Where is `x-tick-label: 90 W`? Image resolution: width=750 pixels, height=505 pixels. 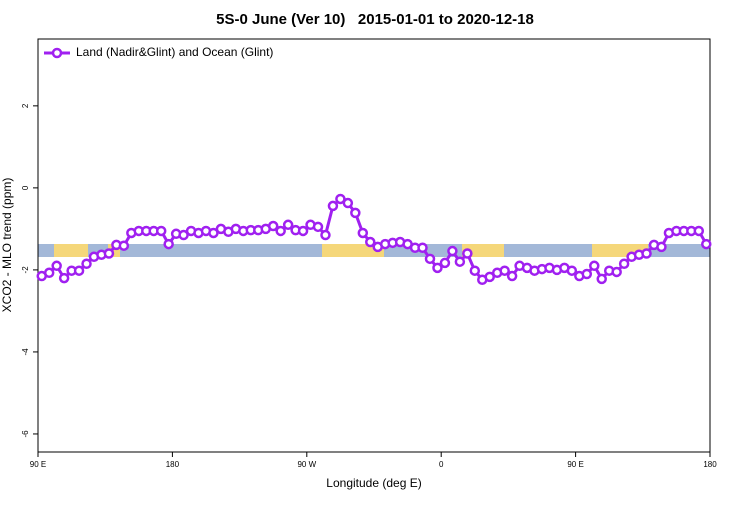 x-tick-label: 90 W is located at coordinates (306, 464).